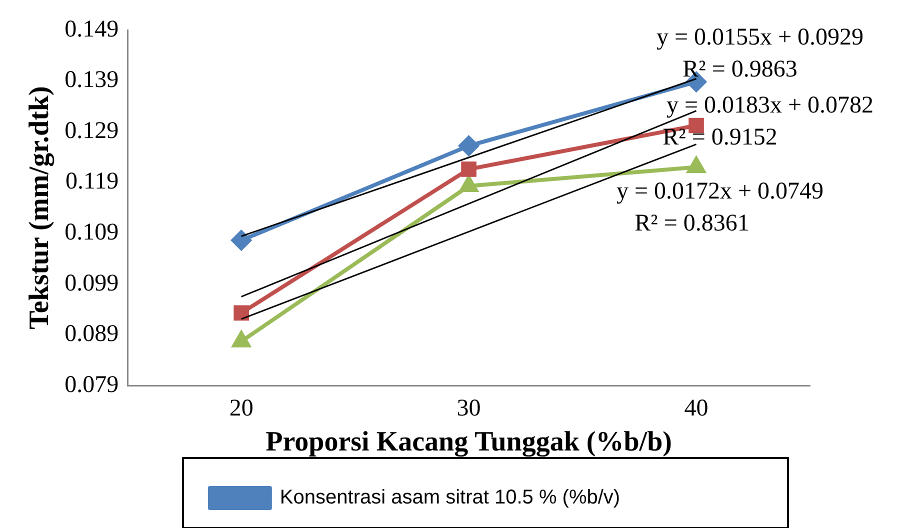 This screenshot has width=910, height=528. I want to click on annotation: y = 0.0155x + 0.0929, so click(760, 37).